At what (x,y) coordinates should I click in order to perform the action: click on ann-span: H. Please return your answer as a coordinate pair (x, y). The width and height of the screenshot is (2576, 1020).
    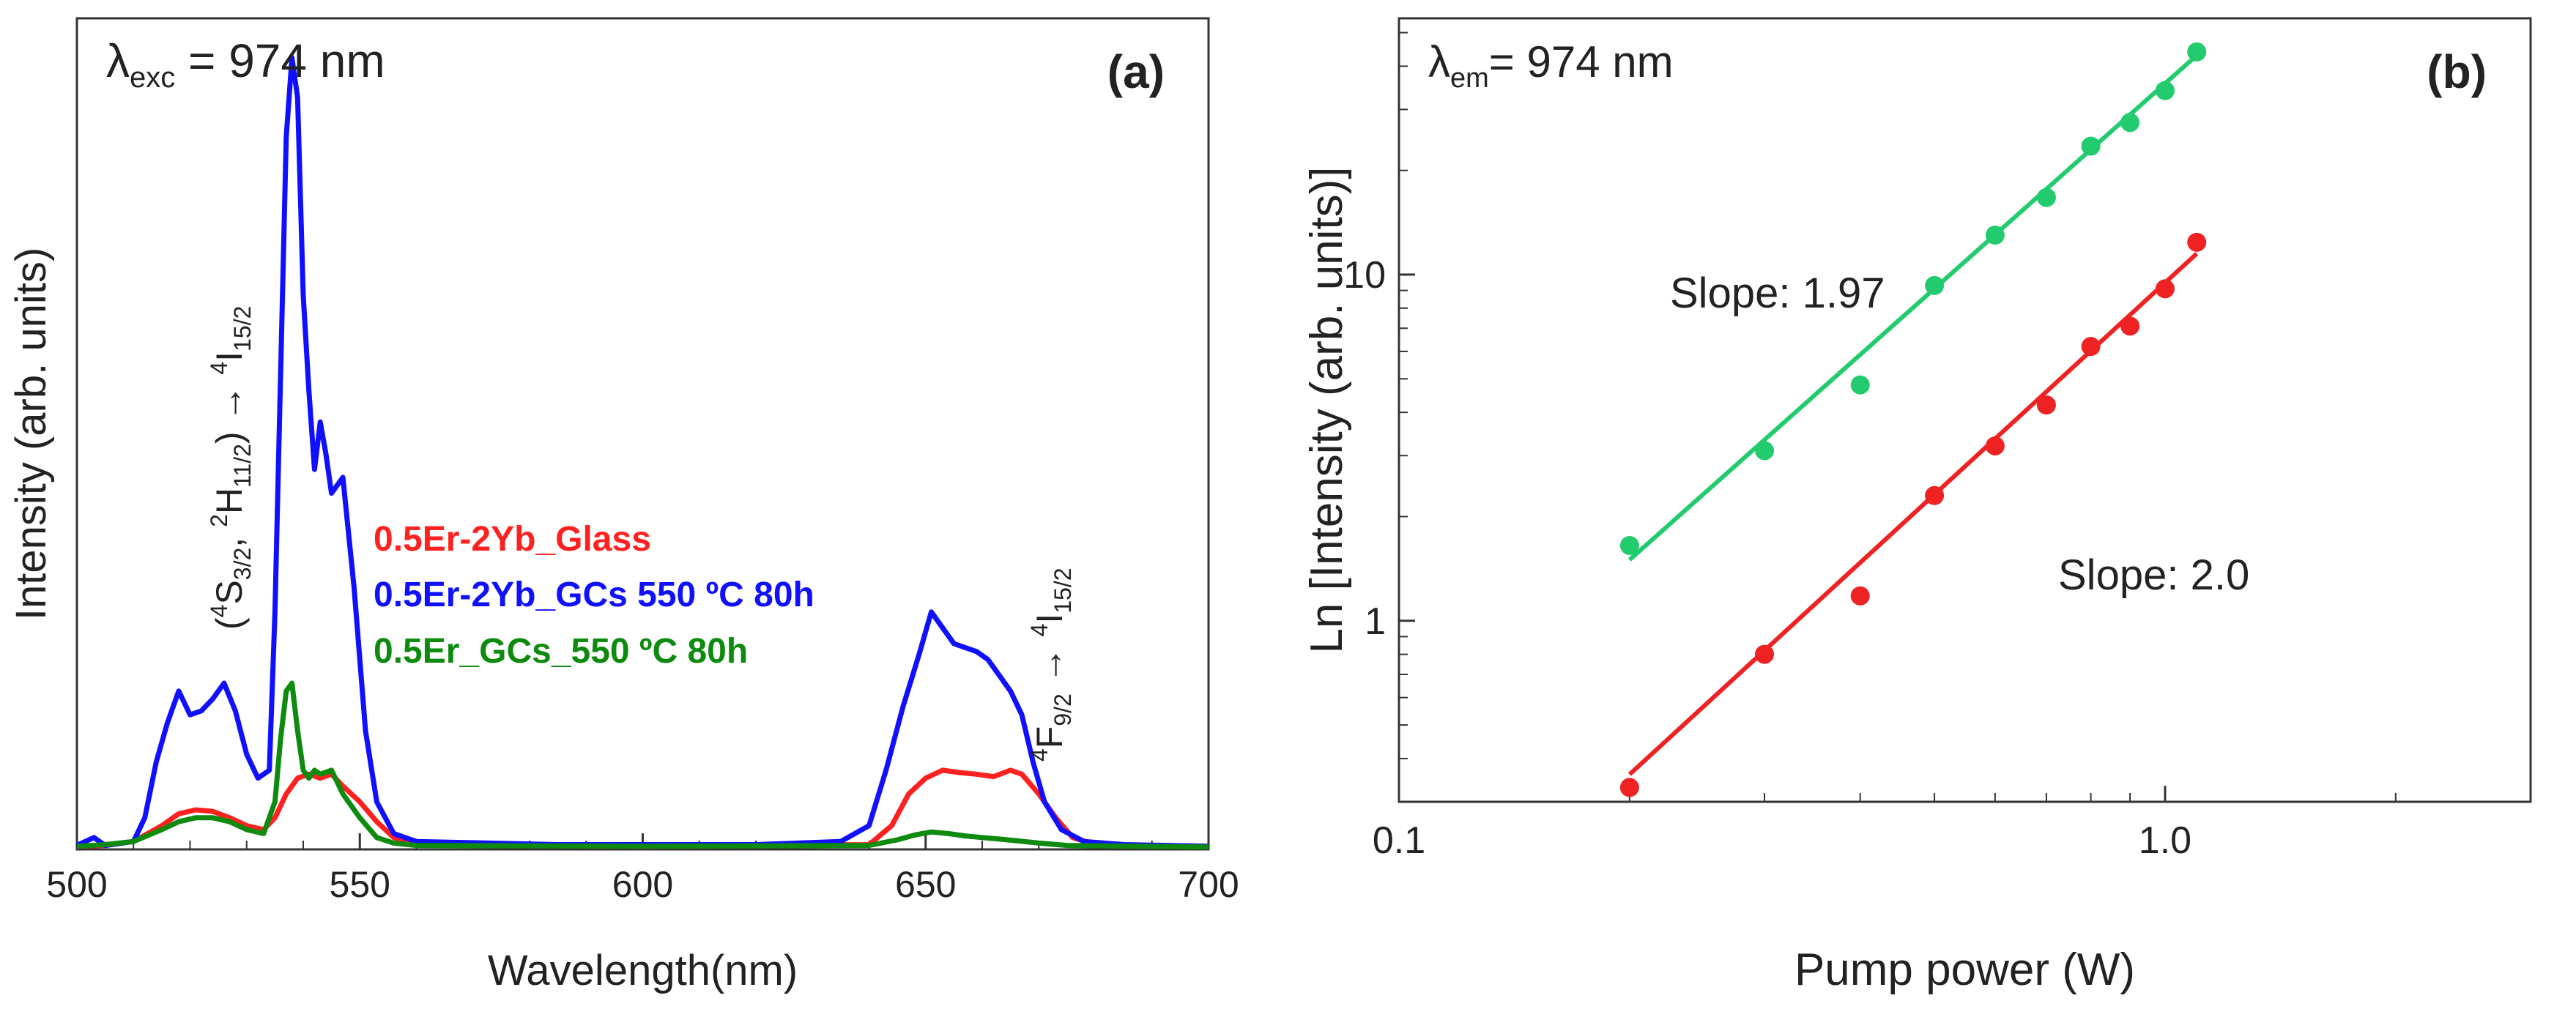
    Looking at the image, I should click on (229, 501).